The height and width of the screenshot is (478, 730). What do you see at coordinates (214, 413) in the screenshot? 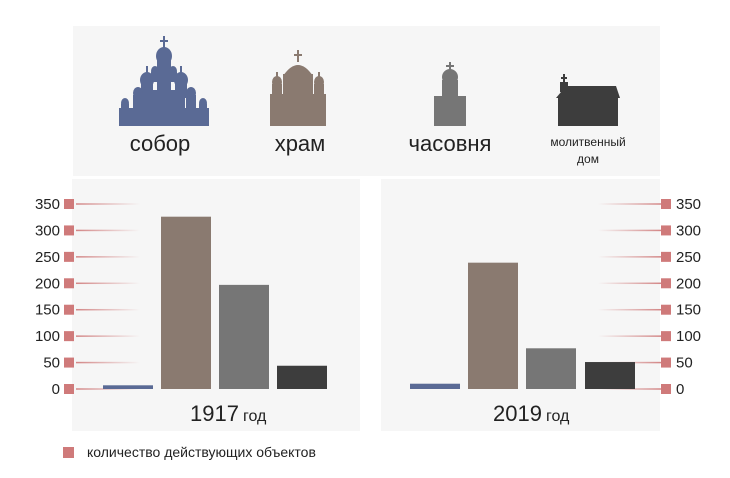
I see `year-1917: 1917` at bounding box center [214, 413].